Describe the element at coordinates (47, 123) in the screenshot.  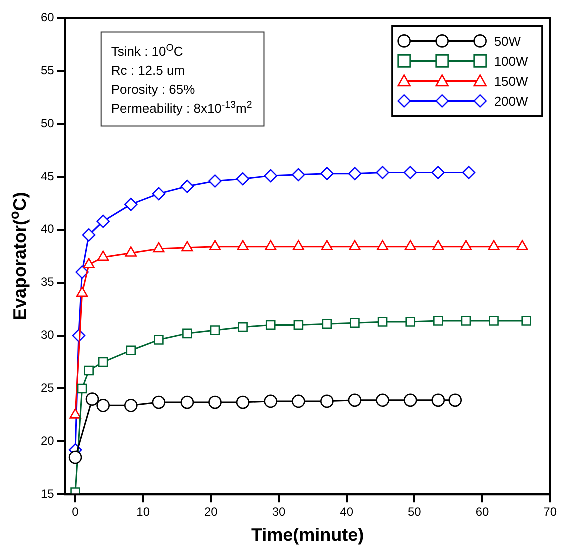
I see `y-tick-label: 50` at that location.